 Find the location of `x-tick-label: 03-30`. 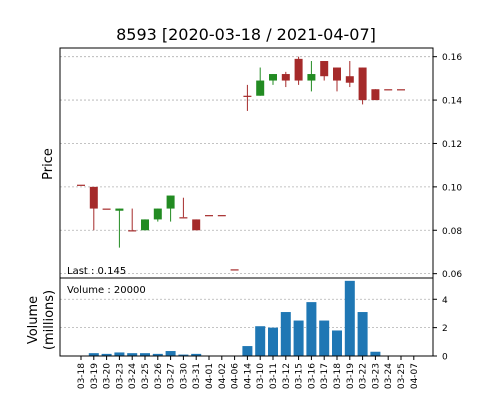

x-tick-label: 03-30 is located at coordinates (184, 376).